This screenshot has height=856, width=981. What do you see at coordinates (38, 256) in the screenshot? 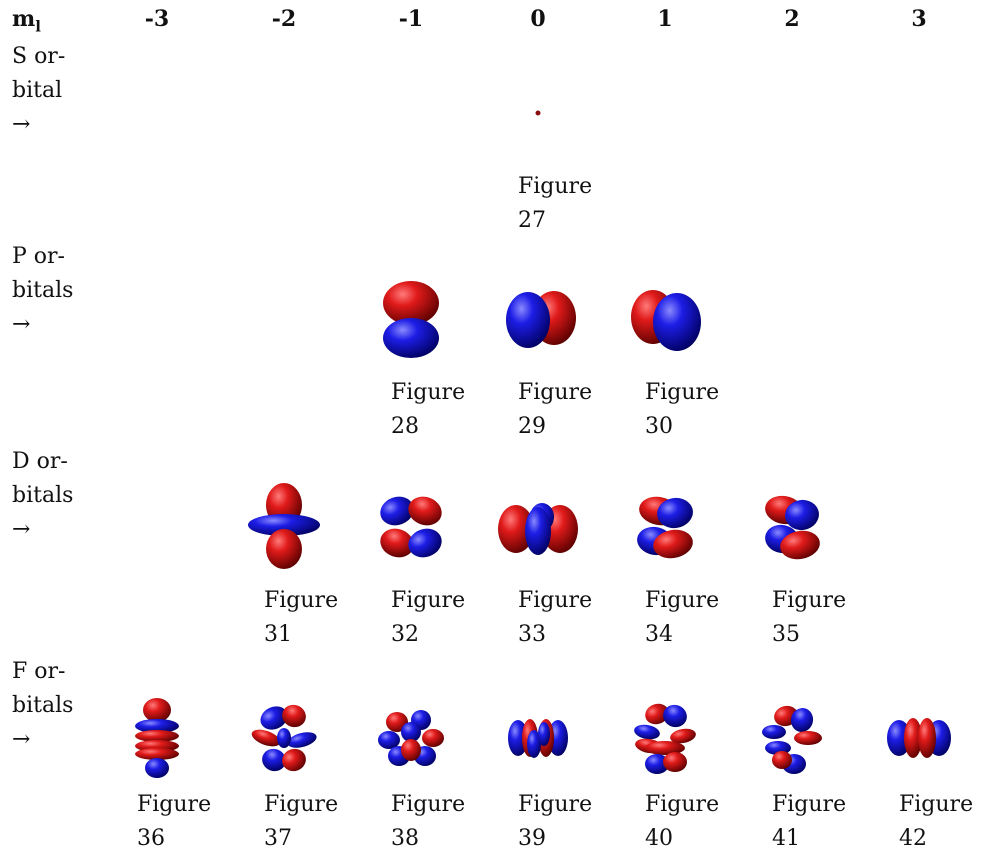
I see `row-label-line: P or-` at bounding box center [38, 256].